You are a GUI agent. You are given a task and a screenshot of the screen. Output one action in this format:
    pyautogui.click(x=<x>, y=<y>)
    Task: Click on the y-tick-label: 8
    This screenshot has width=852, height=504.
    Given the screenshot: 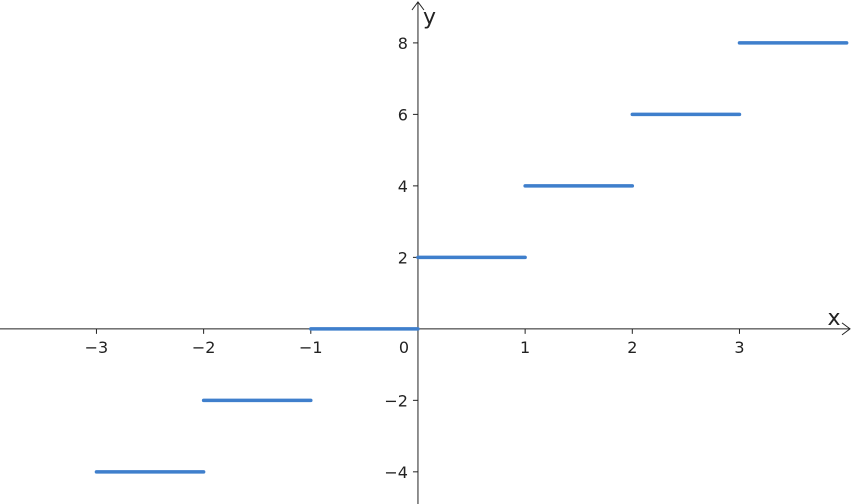 What is the action you would take?
    pyautogui.click(x=403, y=43)
    